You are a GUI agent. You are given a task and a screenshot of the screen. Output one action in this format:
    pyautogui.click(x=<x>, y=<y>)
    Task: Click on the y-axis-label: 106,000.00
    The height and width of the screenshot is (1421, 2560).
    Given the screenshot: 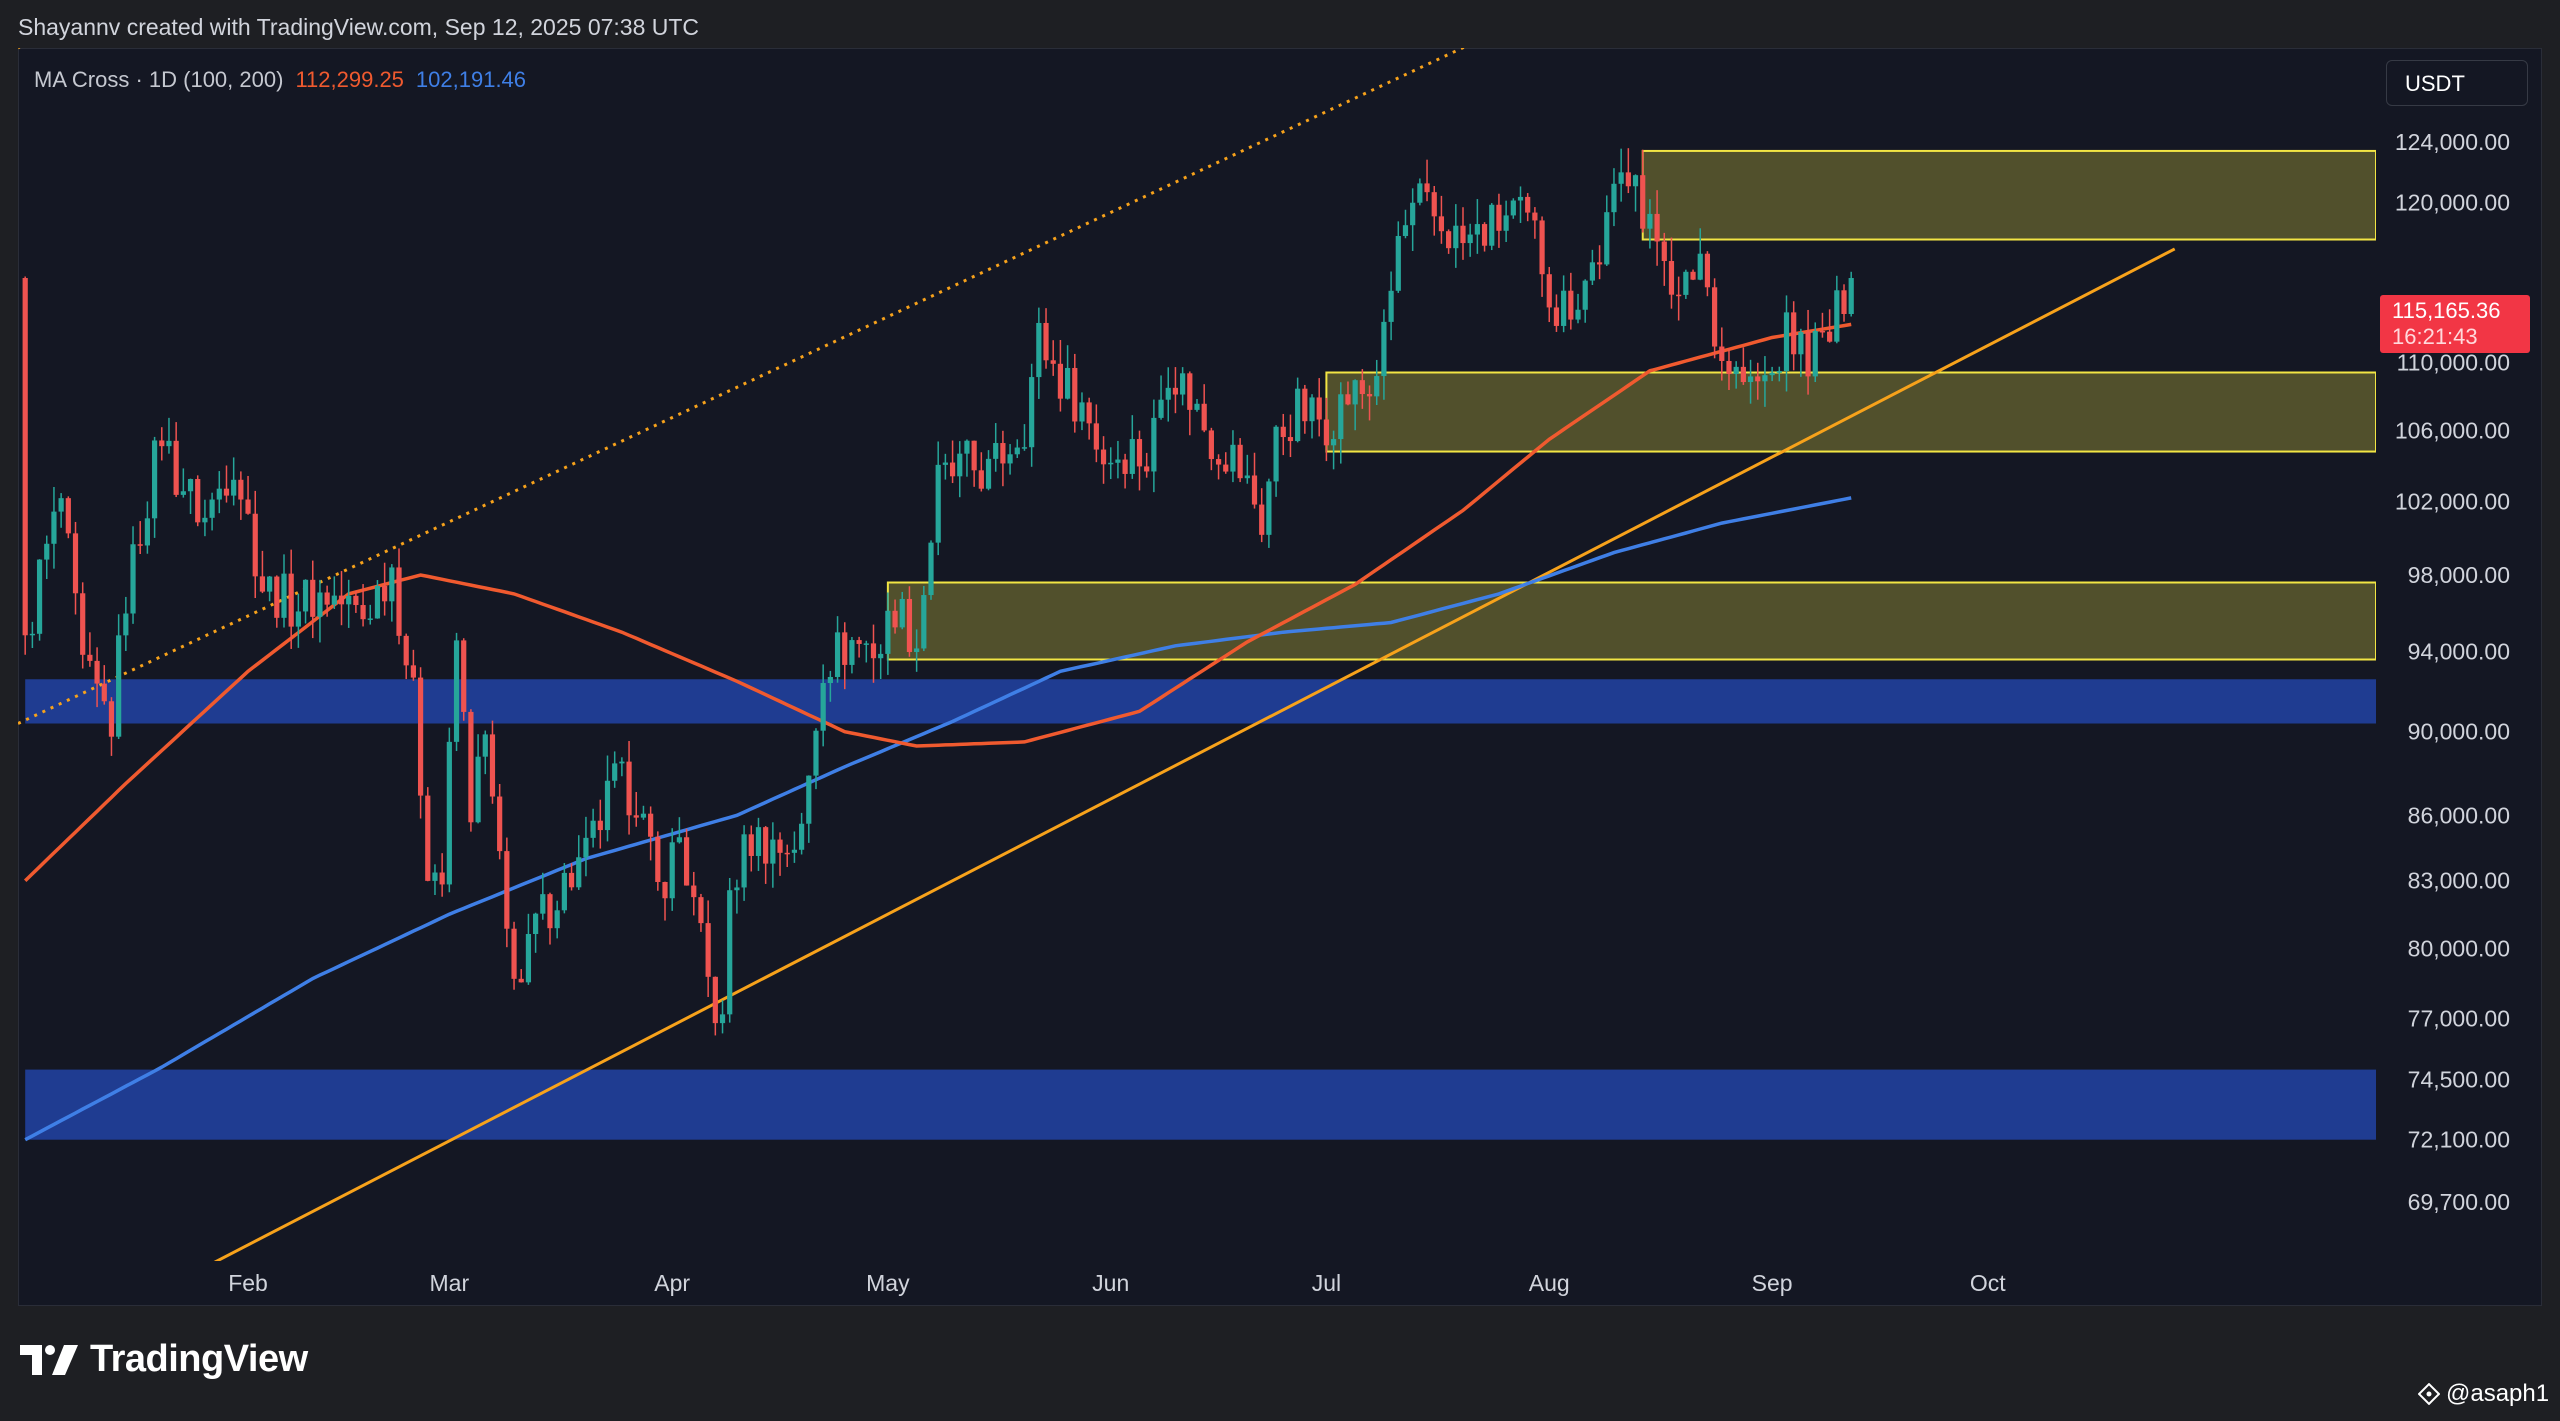 What is the action you would take?
    pyautogui.click(x=2452, y=431)
    